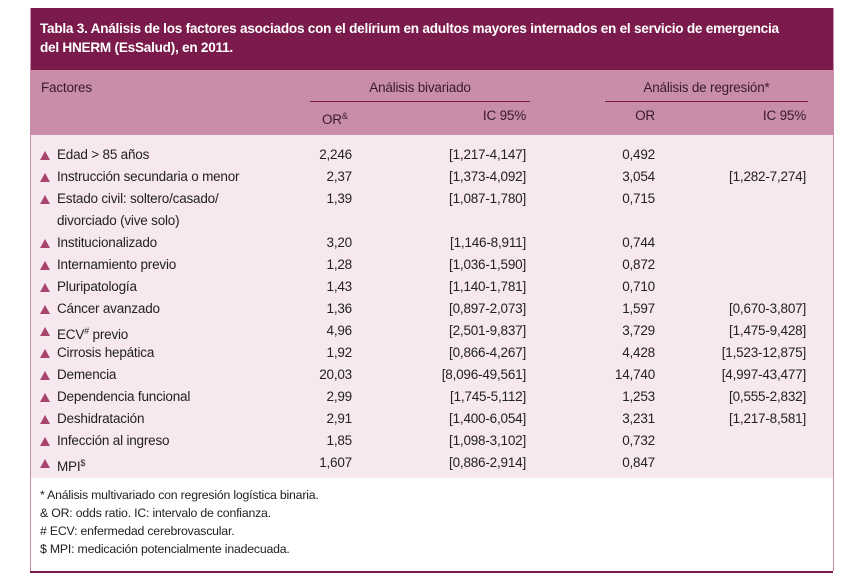  Describe the element at coordinates (107, 242) in the screenshot. I see `factor: Institucionalizado` at that location.